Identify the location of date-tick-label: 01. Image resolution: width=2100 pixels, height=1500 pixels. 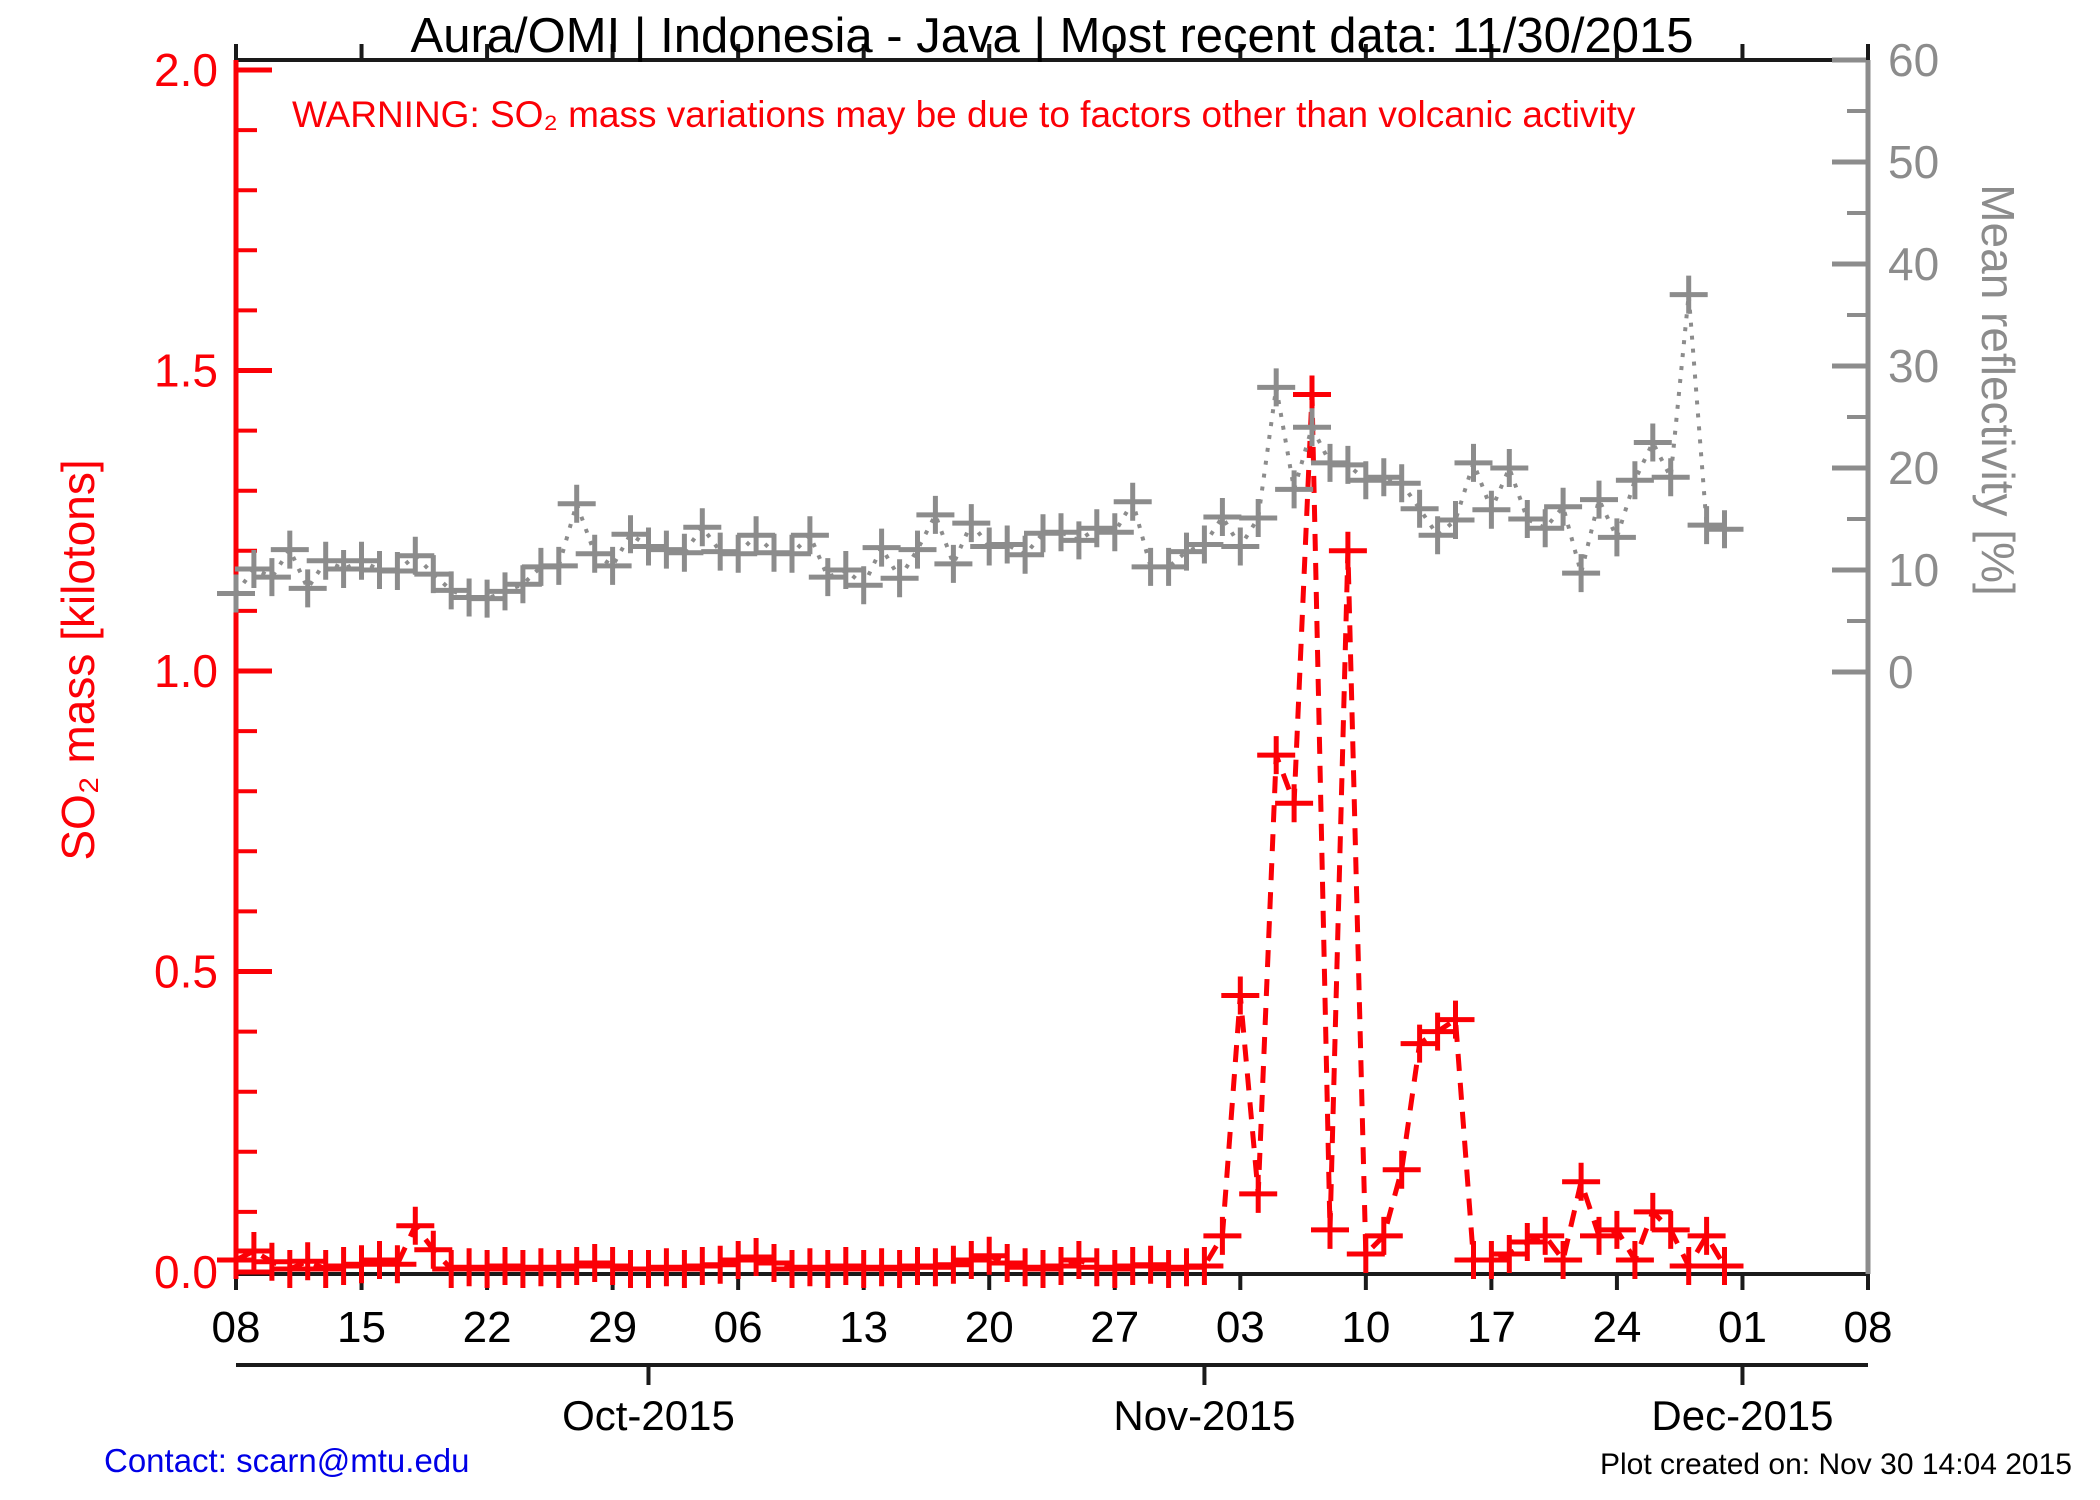
(1742, 1327).